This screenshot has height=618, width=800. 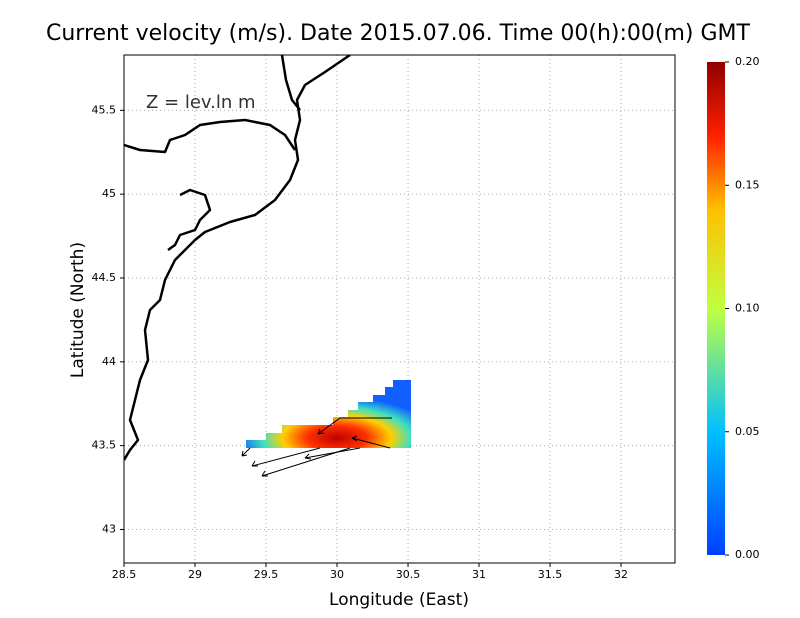 What do you see at coordinates (104, 277) in the screenshot?
I see `y-tick-label: 44.5` at bounding box center [104, 277].